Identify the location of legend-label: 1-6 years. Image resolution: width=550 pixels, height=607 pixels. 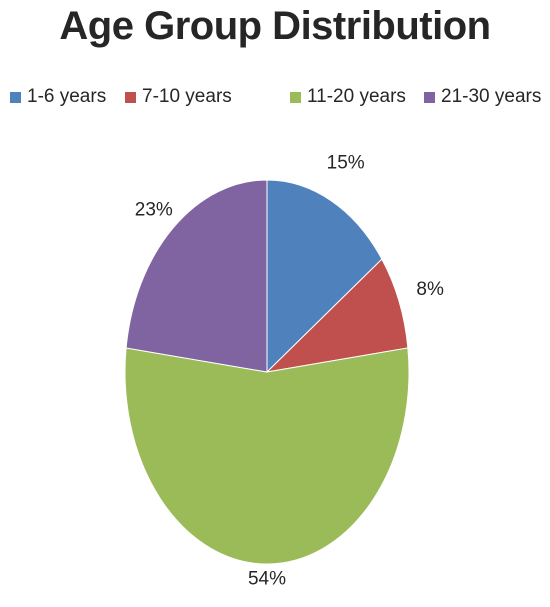
(67, 96).